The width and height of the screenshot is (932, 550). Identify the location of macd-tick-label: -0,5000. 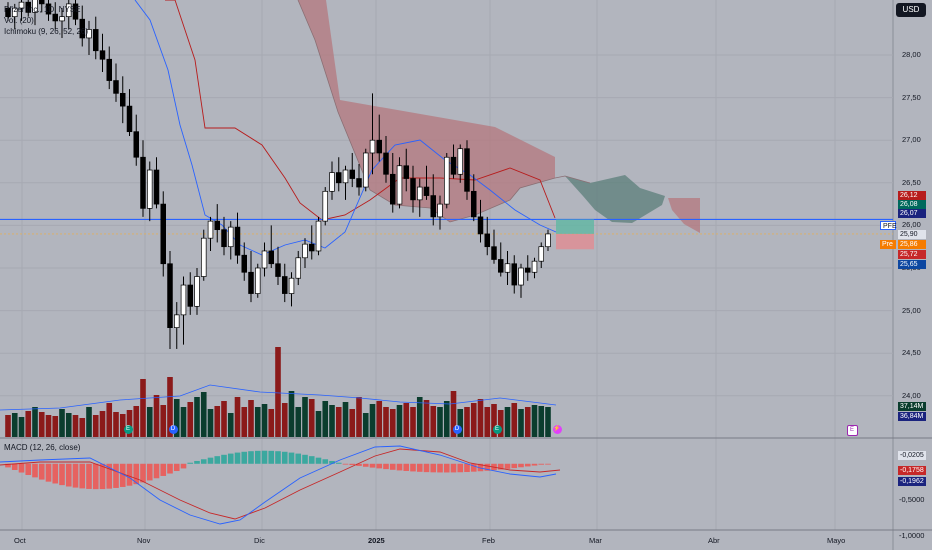
(912, 500).